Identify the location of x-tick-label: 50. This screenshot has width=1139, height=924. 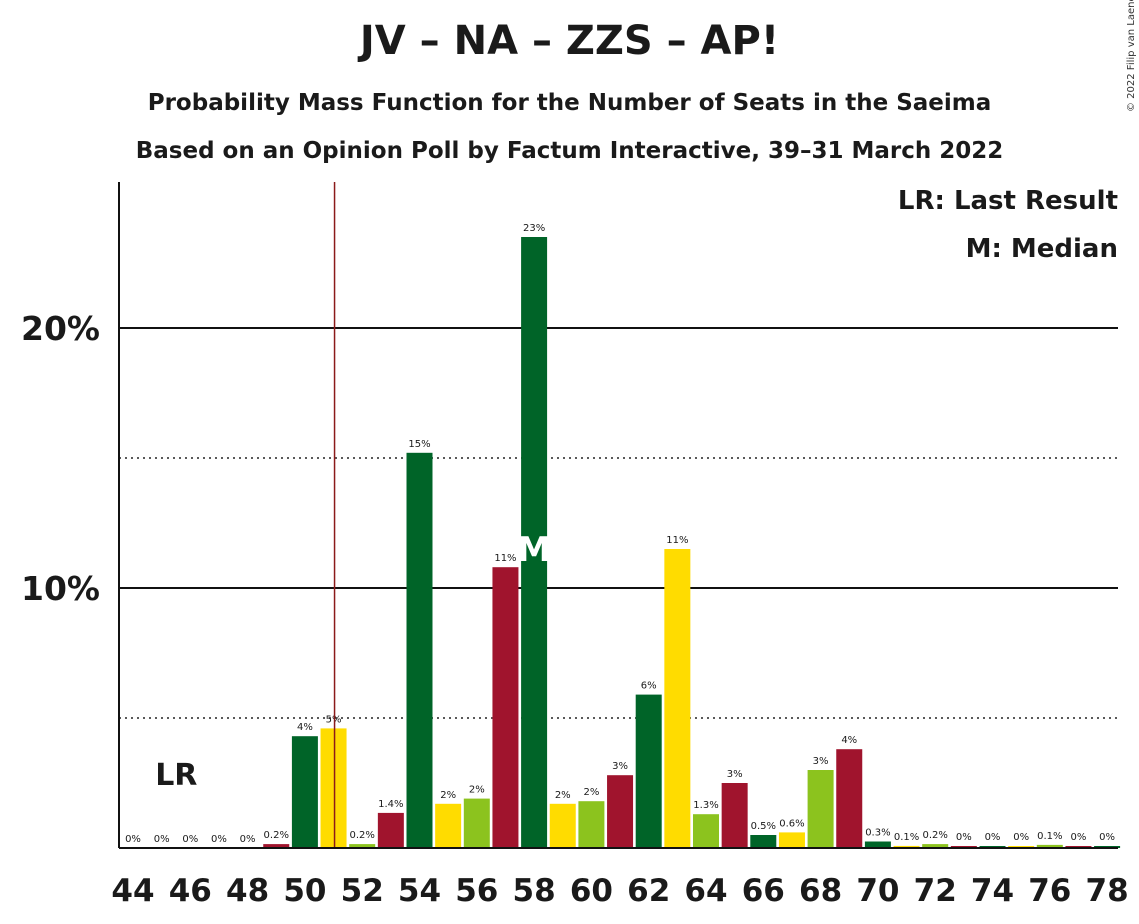
(304, 891).